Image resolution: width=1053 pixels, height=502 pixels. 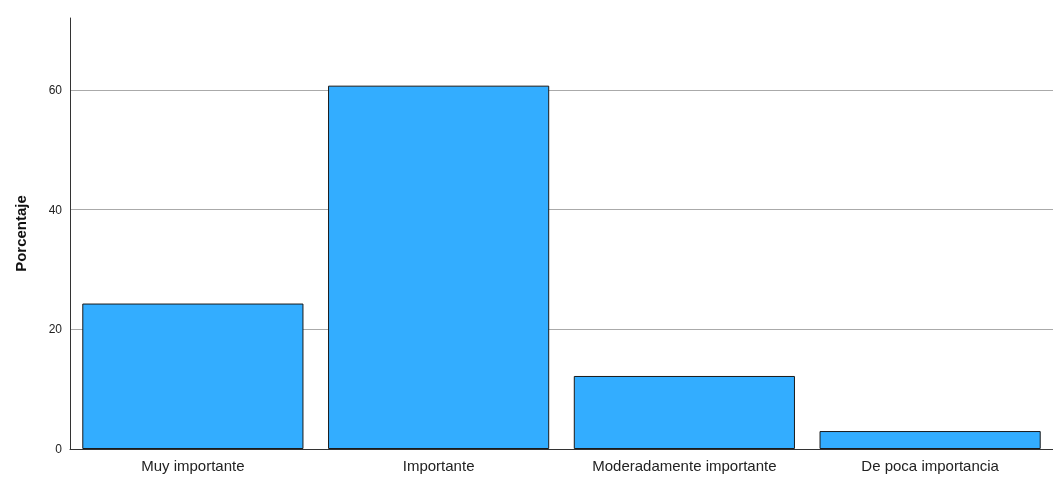 I want to click on x-tick-label: De poca importancia, so click(x=930, y=465).